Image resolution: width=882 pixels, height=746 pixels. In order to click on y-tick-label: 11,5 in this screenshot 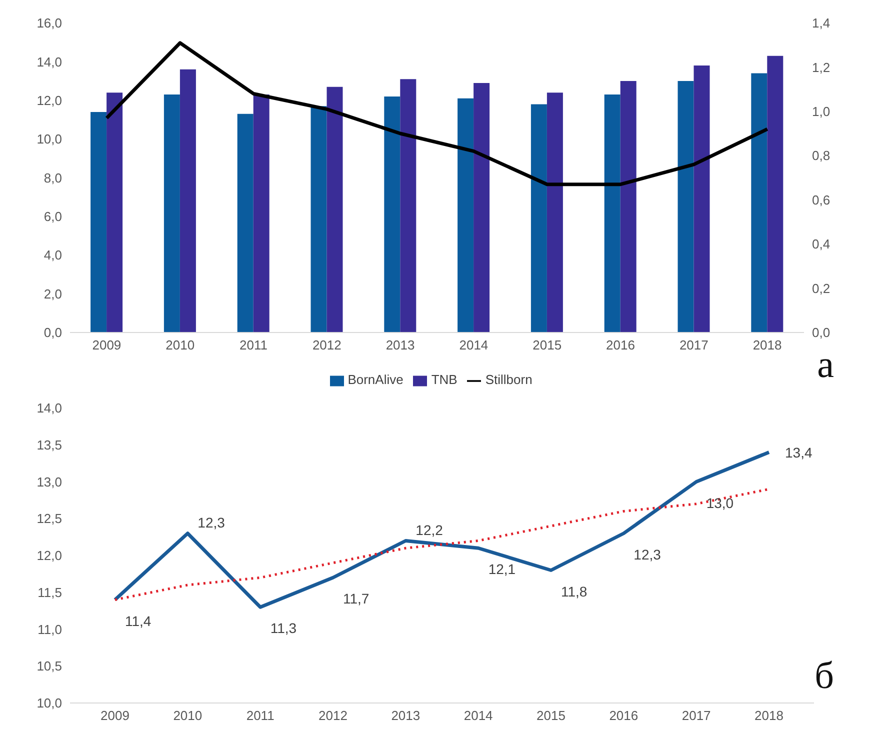, I will do `click(50, 592)`.